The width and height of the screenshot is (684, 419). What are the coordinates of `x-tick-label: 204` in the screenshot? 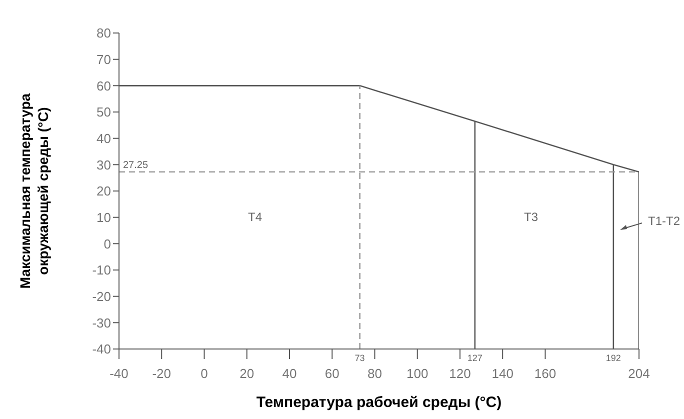 It's located at (639, 374).